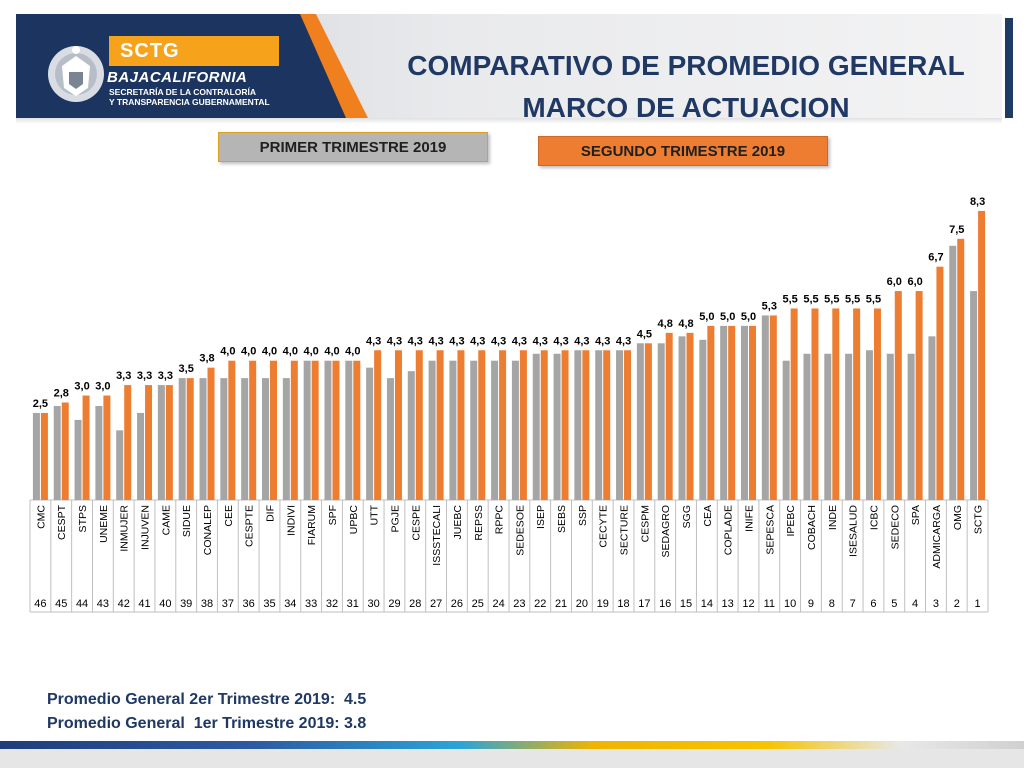 Image resolution: width=1024 pixels, height=768 pixels. Describe the element at coordinates (81, 387) in the screenshot. I see `data-label: 3,0` at that location.